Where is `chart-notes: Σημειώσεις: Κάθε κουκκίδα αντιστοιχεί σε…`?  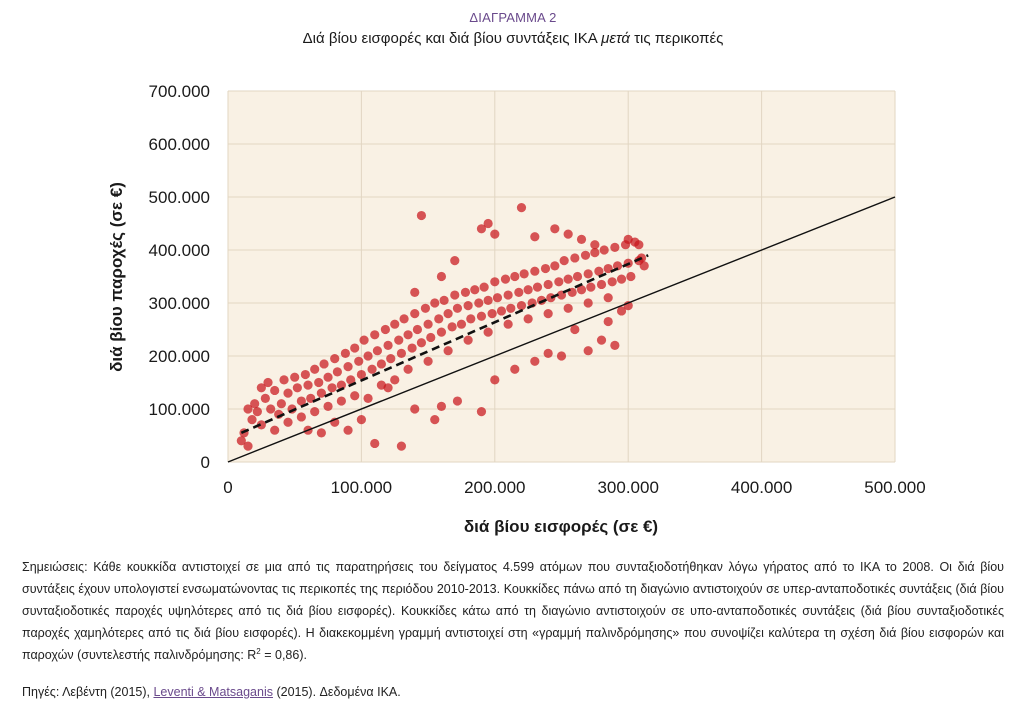 chart-notes: Σημειώσεις: Κάθε κουκκίδα αντιστοιχεί σε… is located at coordinates (513, 611).